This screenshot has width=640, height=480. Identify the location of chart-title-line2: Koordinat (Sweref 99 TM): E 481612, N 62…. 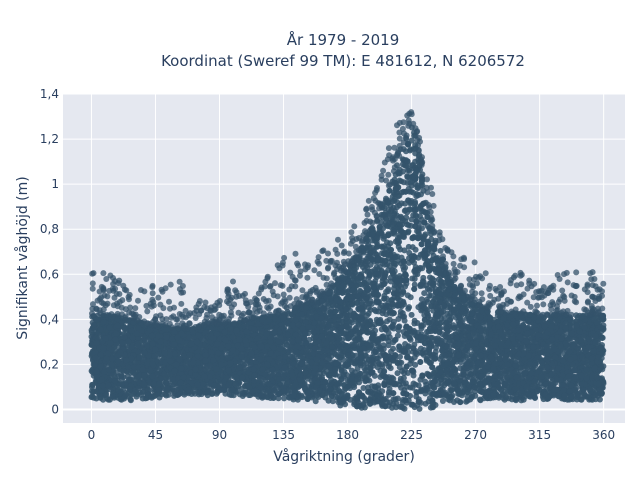
(343, 61).